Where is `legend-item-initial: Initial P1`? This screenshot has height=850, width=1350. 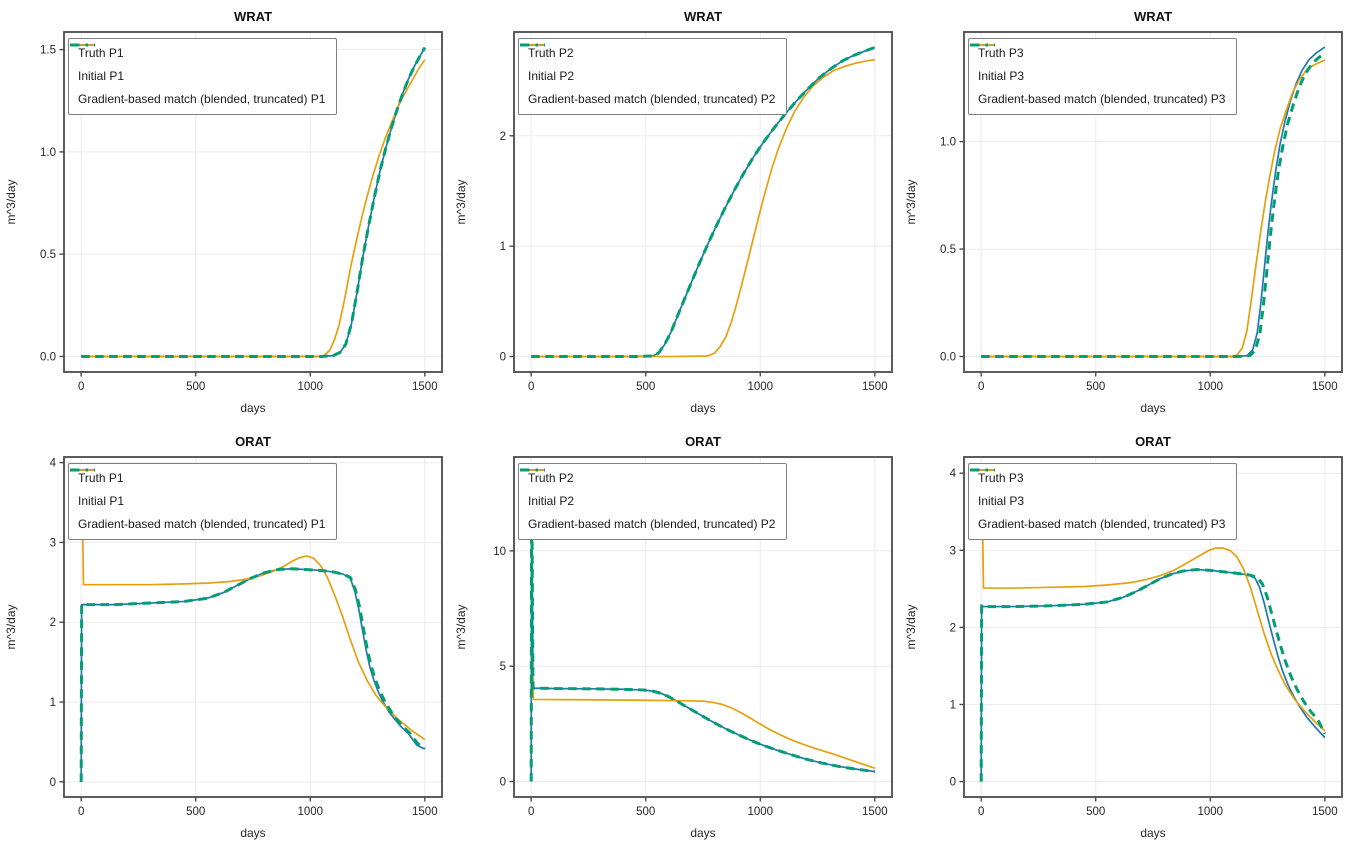
legend-item-initial: Initial P1 is located at coordinates (197, 489).